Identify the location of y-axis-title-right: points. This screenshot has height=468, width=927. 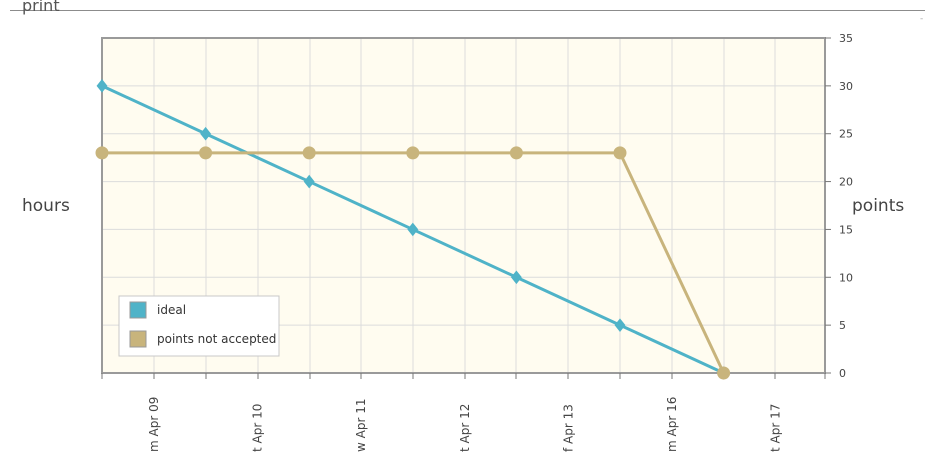
(878, 206).